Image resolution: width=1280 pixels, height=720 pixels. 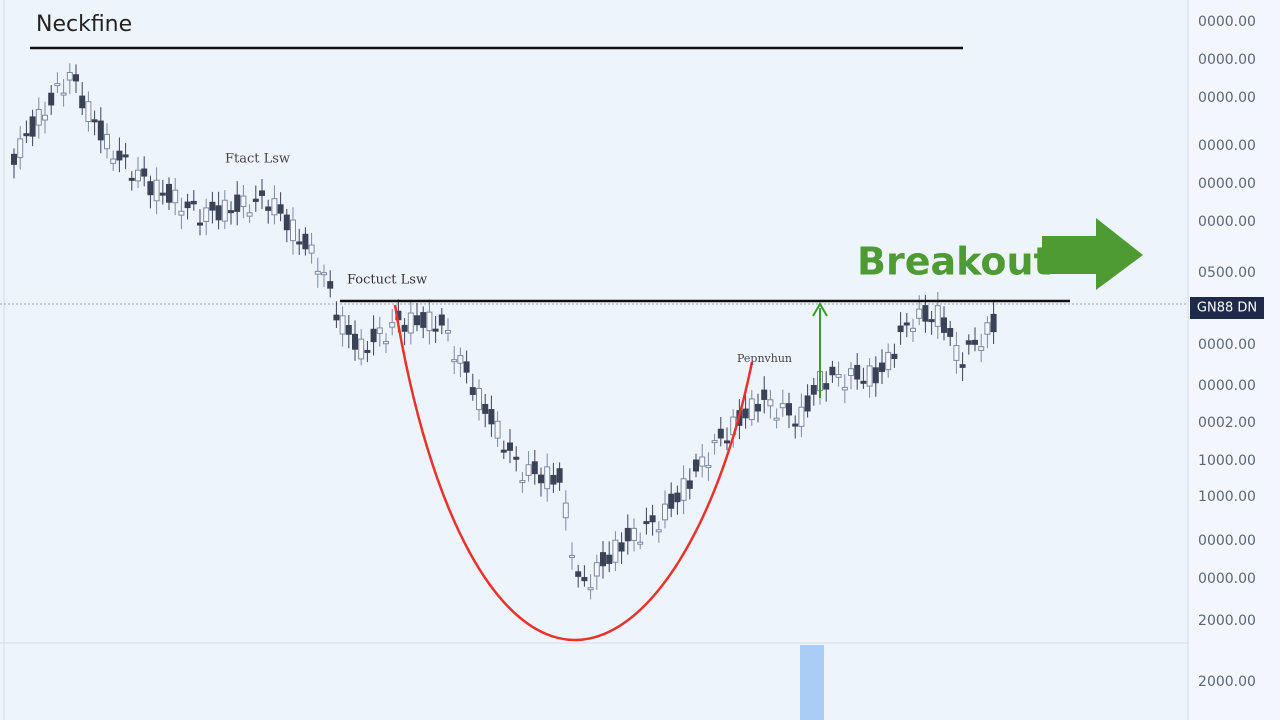 What do you see at coordinates (1227, 308) in the screenshot?
I see `price-tag` at bounding box center [1227, 308].